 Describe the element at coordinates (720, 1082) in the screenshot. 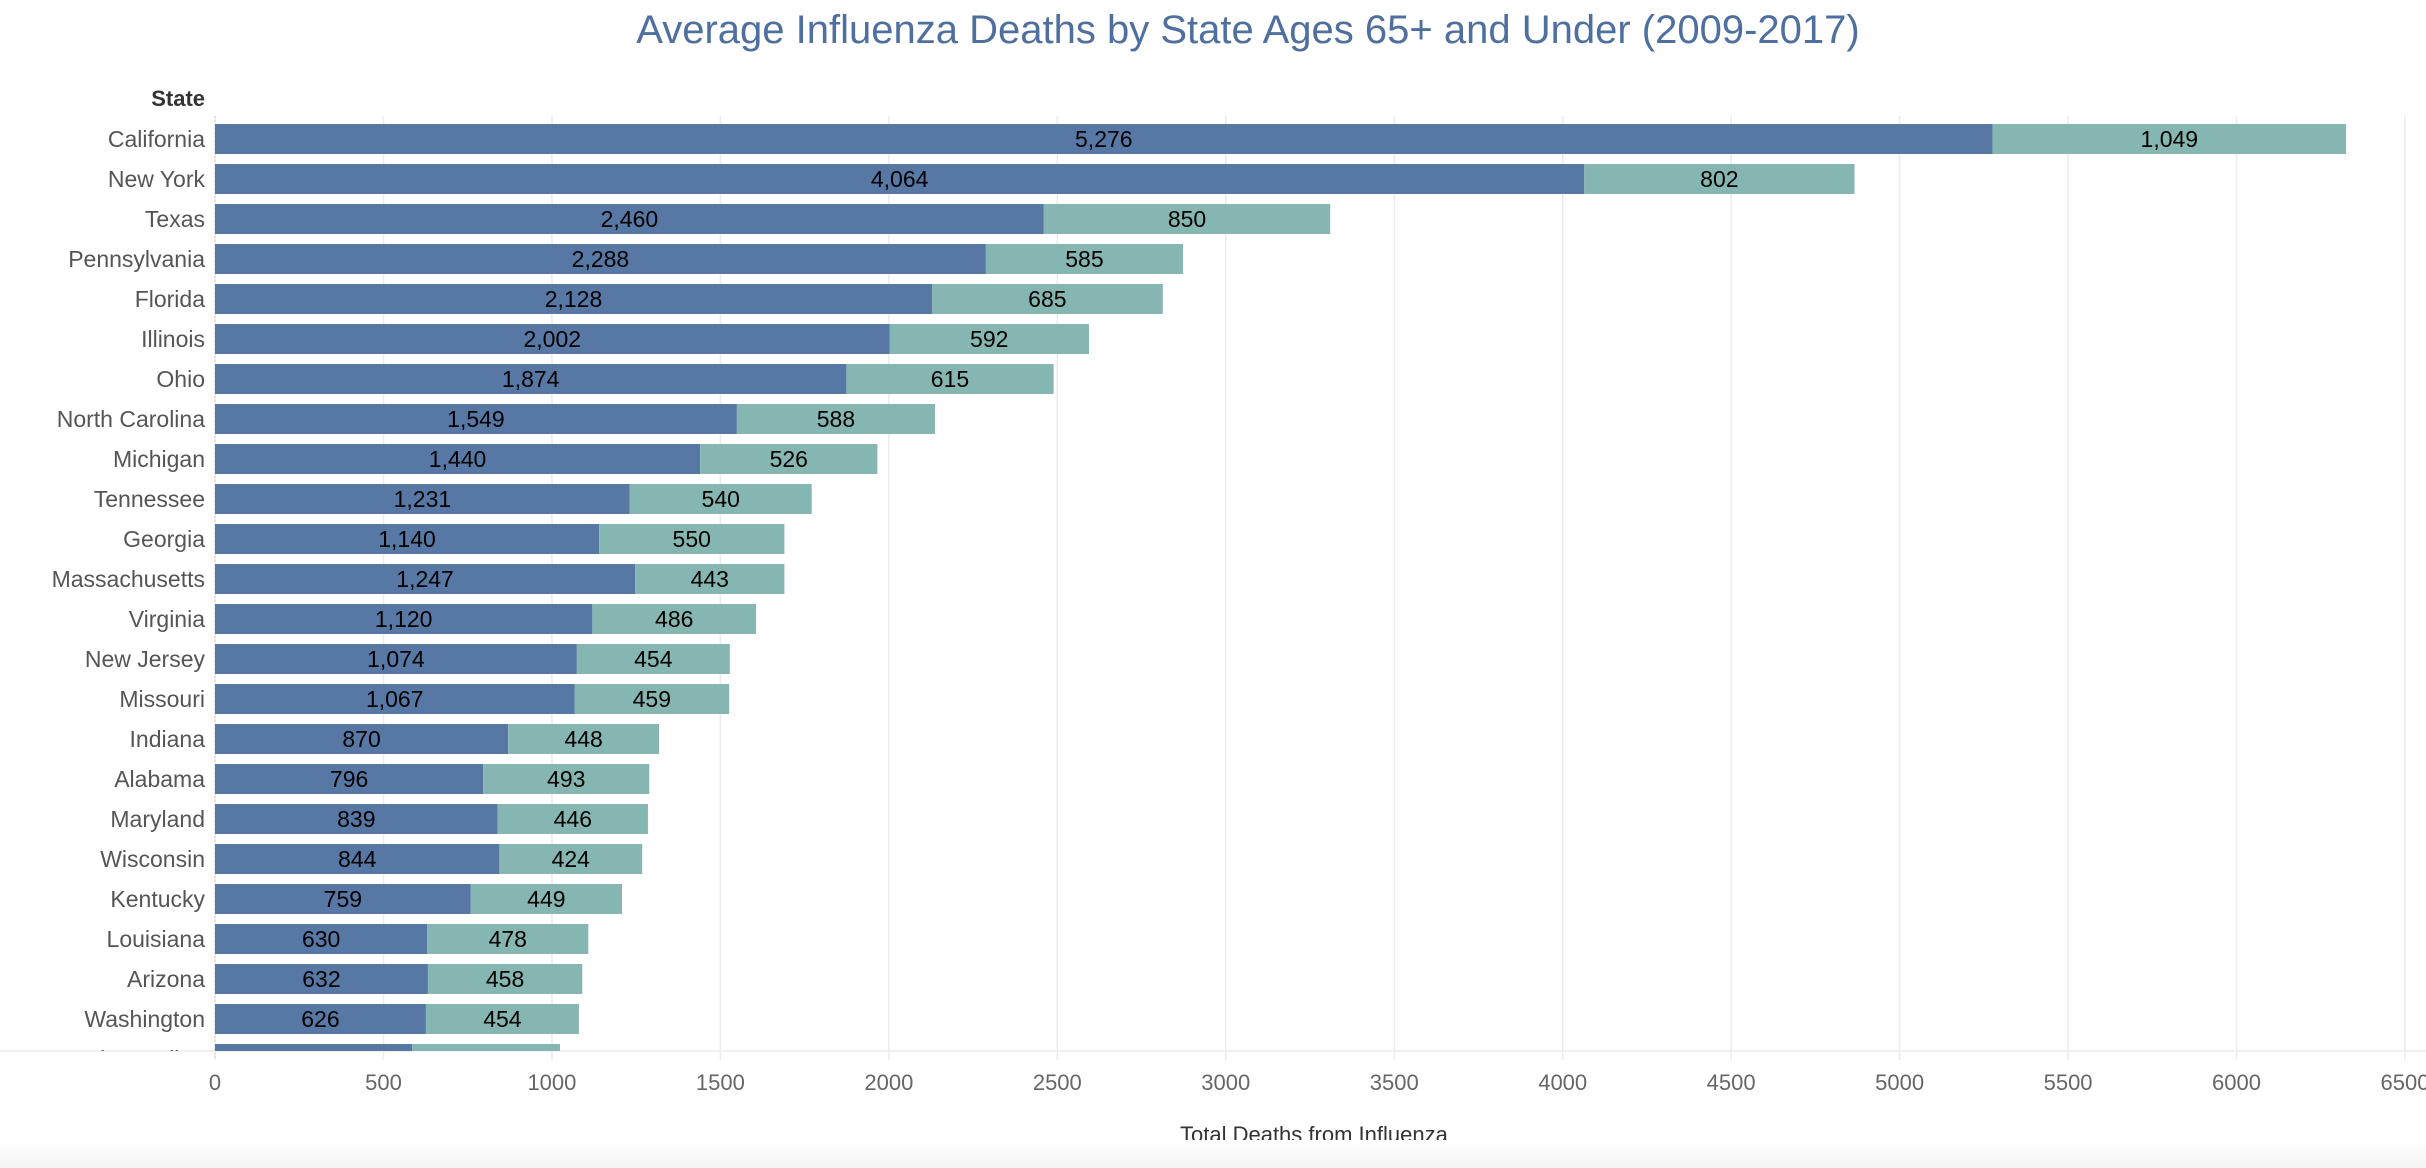

I see `x-tick-label: 1500` at that location.